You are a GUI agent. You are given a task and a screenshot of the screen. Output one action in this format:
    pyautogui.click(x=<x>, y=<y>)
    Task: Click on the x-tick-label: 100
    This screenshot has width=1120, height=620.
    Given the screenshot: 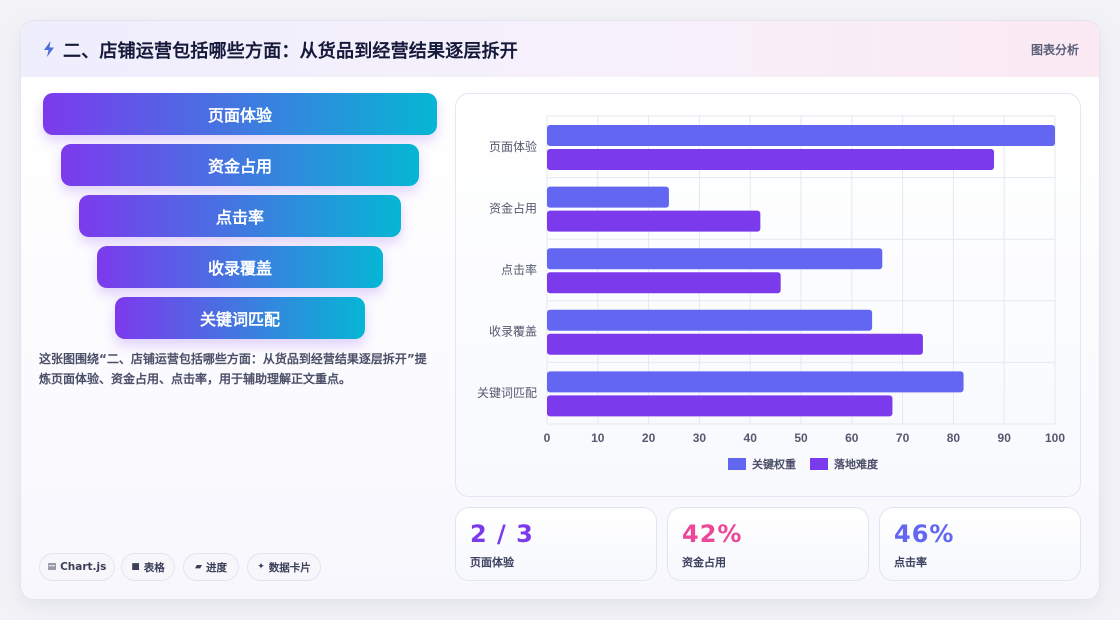 What is the action you would take?
    pyautogui.click(x=1055, y=438)
    